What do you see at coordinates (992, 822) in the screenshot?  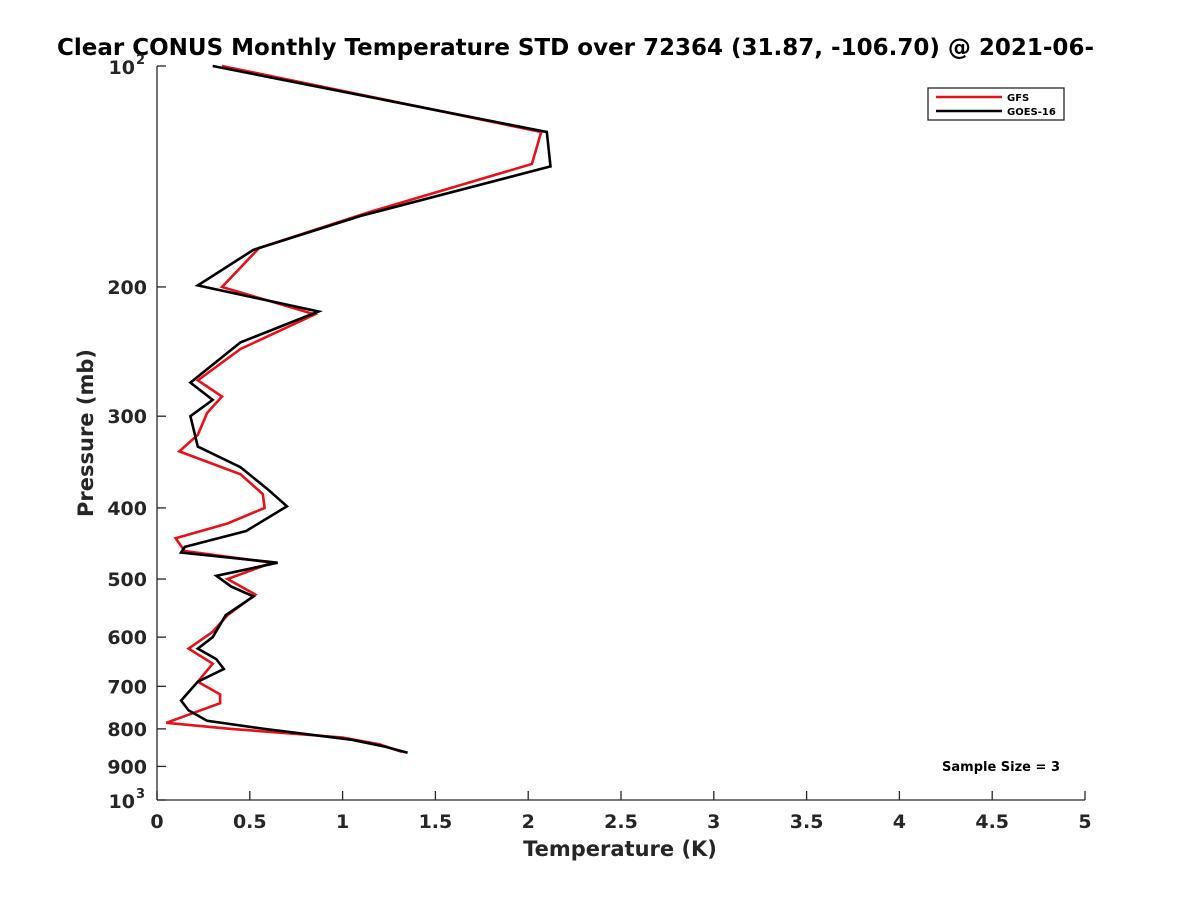 I see `x-tick-label: 4.5` at bounding box center [992, 822].